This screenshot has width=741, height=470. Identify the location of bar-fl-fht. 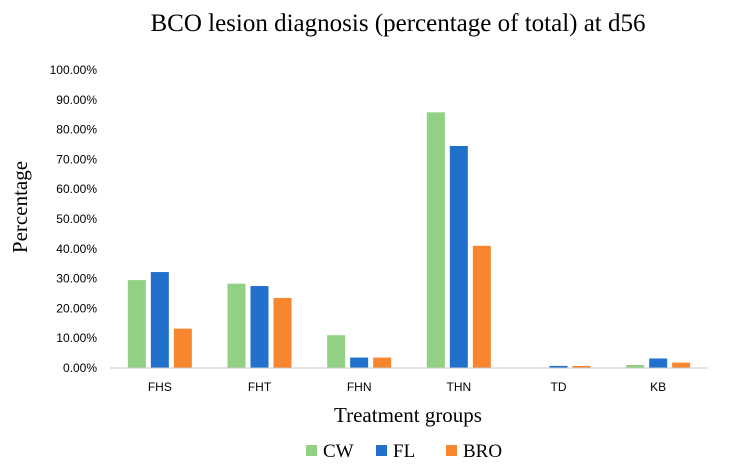
(259, 327).